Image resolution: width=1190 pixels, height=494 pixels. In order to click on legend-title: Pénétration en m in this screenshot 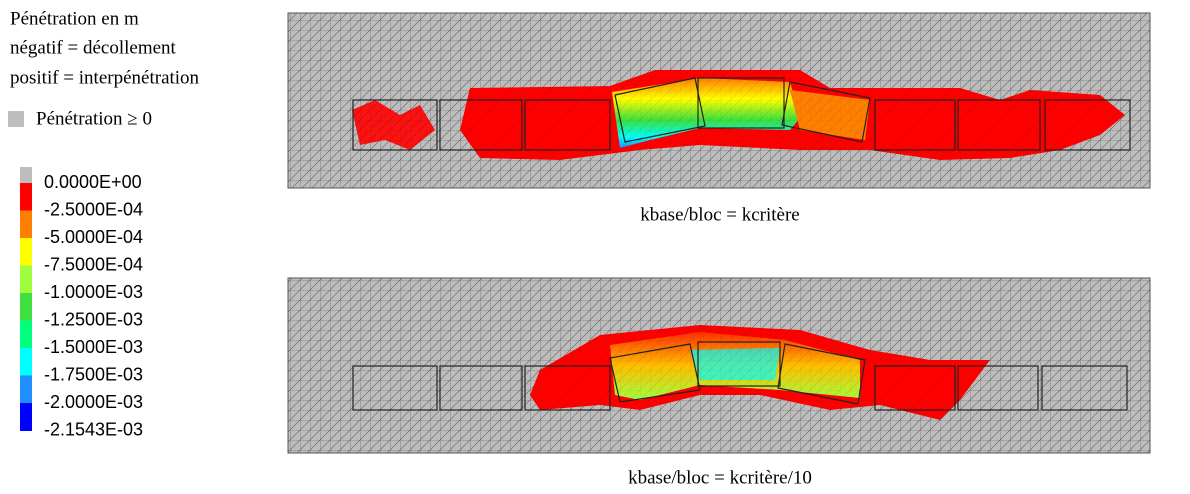, I will do `click(74, 18)`.